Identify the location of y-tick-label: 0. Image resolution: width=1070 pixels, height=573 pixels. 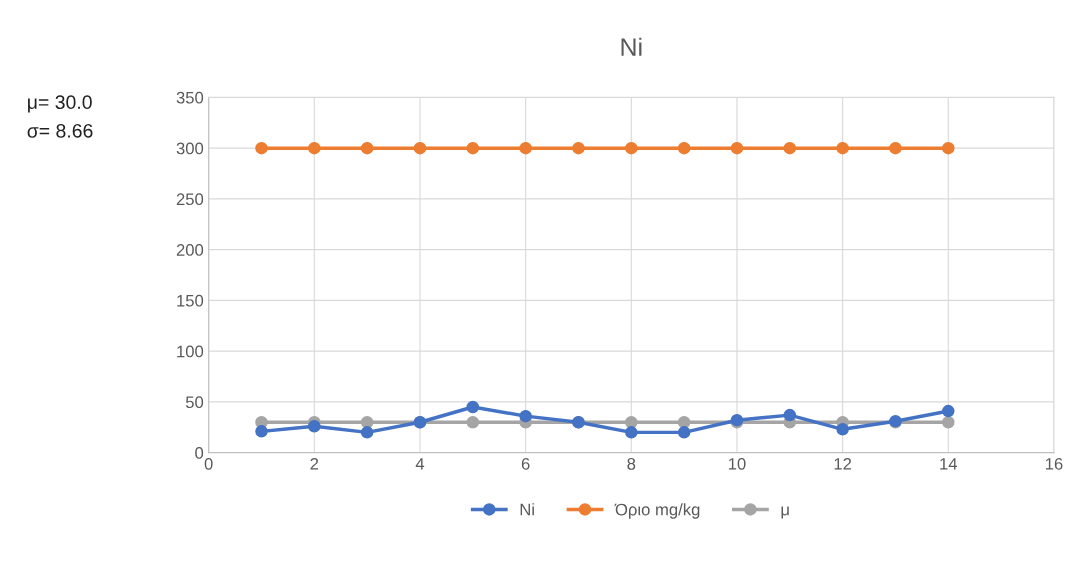
(199, 453).